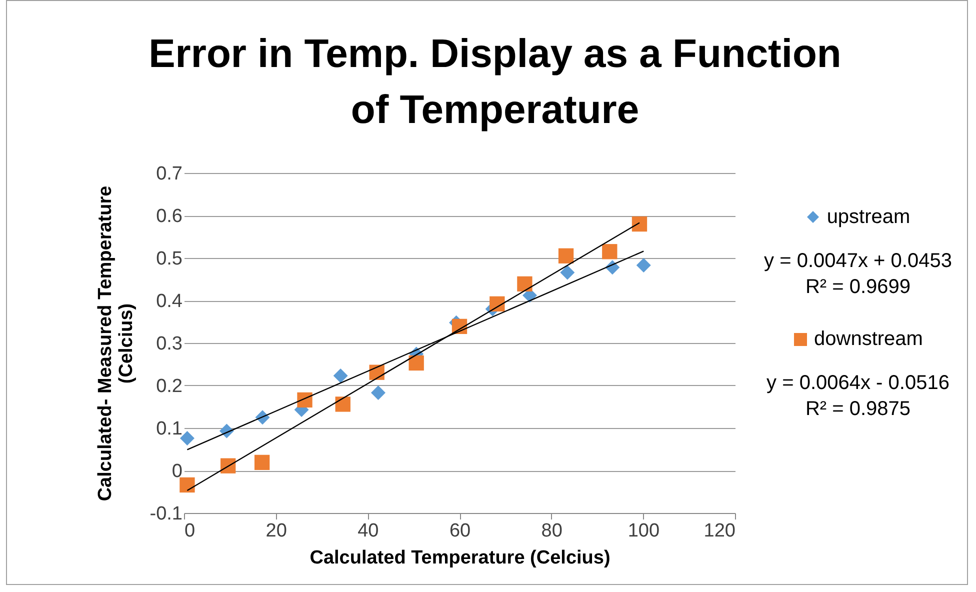 Image resolution: width=976 pixels, height=592 pixels. I want to click on text: y = 0.0064x - 0.0516, so click(858, 383).